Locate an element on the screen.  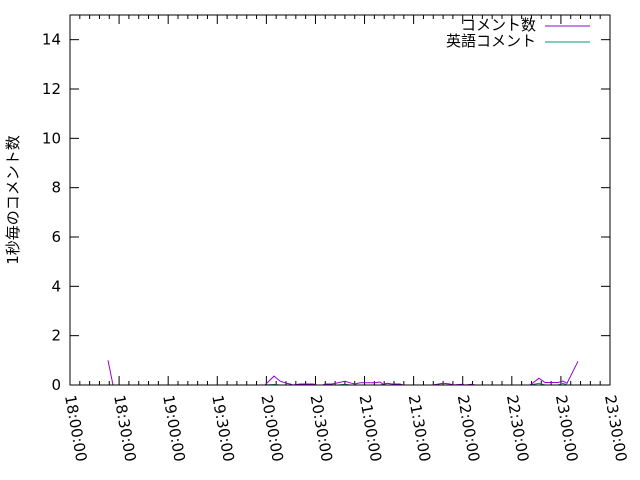
legend-label-0: コメント数 is located at coordinates (498, 25).